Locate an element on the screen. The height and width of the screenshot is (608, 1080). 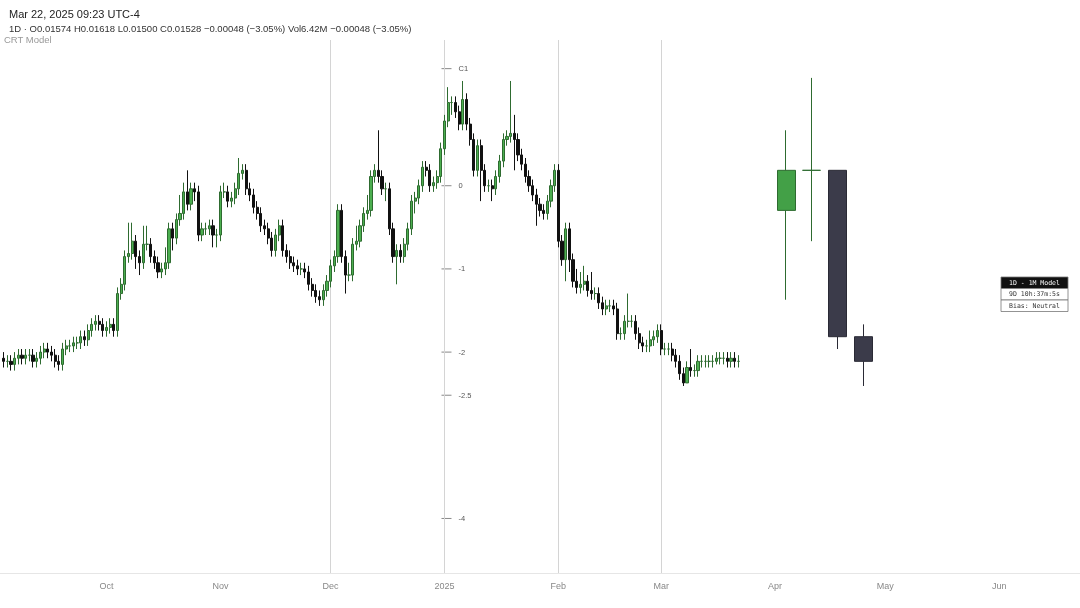
chart-subtitle: 1D · O0.01574 H0.01618 L0.01500 C0.01528 −0.00048 (−3.05%) Vol6.42M −0.00048 (−3.05%) is located at coordinates (210, 28).